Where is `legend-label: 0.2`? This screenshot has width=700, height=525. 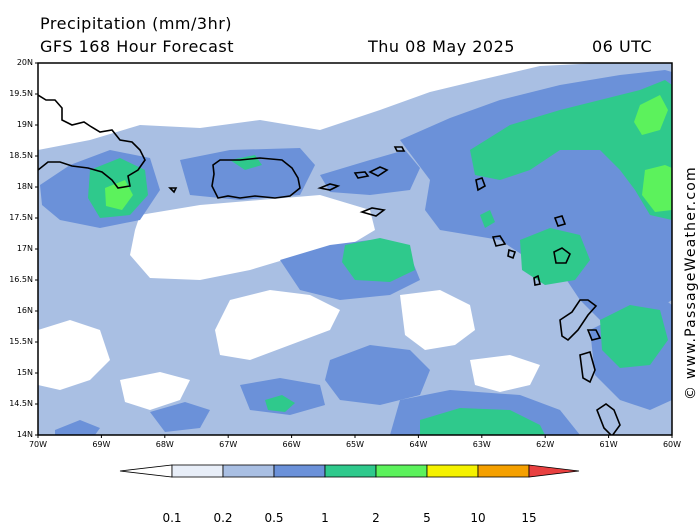
legend-label: 0.2 is located at coordinates (223, 518).